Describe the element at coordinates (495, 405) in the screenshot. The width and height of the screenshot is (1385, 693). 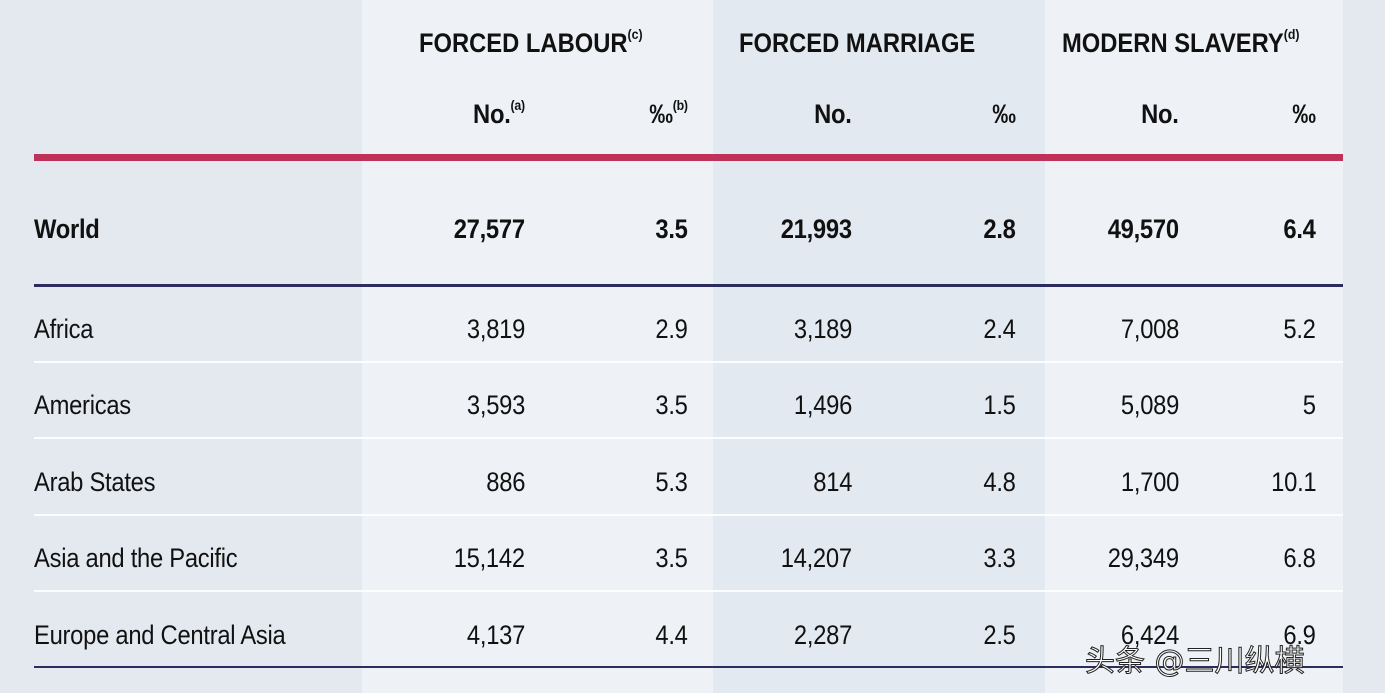
I see `table-cell: 3,593` at that location.